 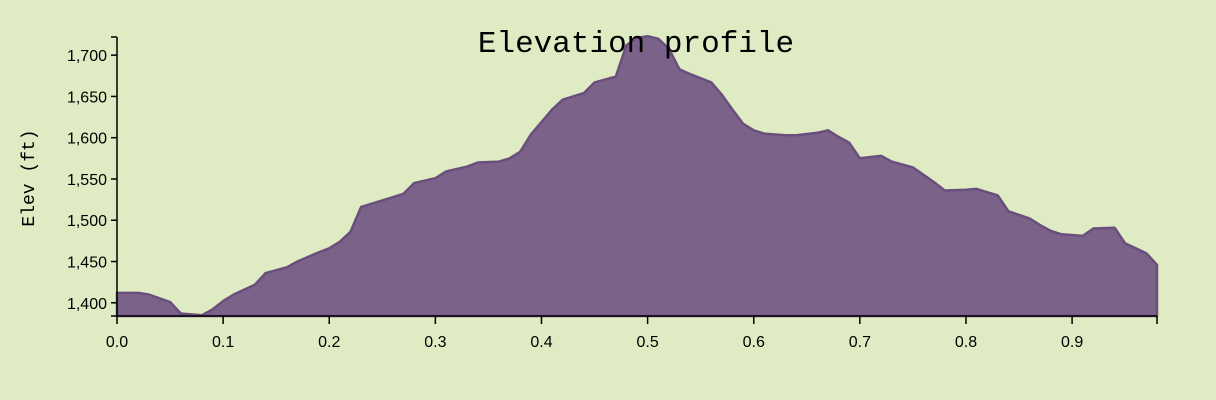 I want to click on y-tick-label: 1,700, so click(x=87, y=56).